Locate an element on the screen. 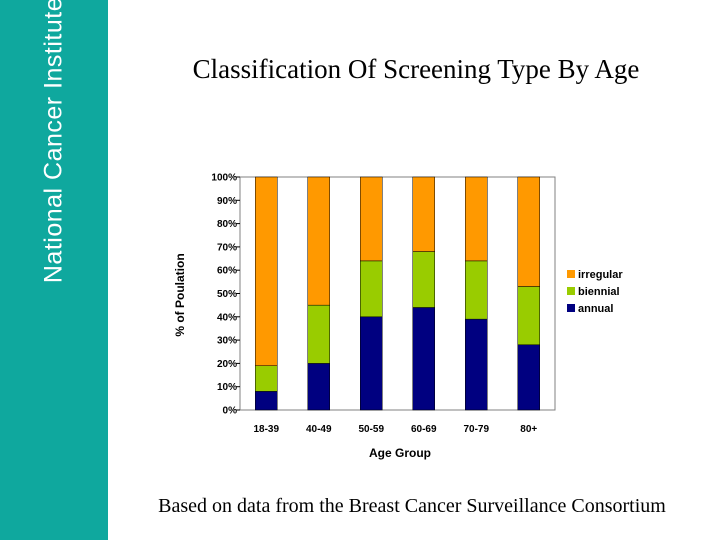 The image size is (720, 540). x-axis-ticks: 18-39 40-49 50-59 60-69 70-79 80+ is located at coordinates (395, 429).